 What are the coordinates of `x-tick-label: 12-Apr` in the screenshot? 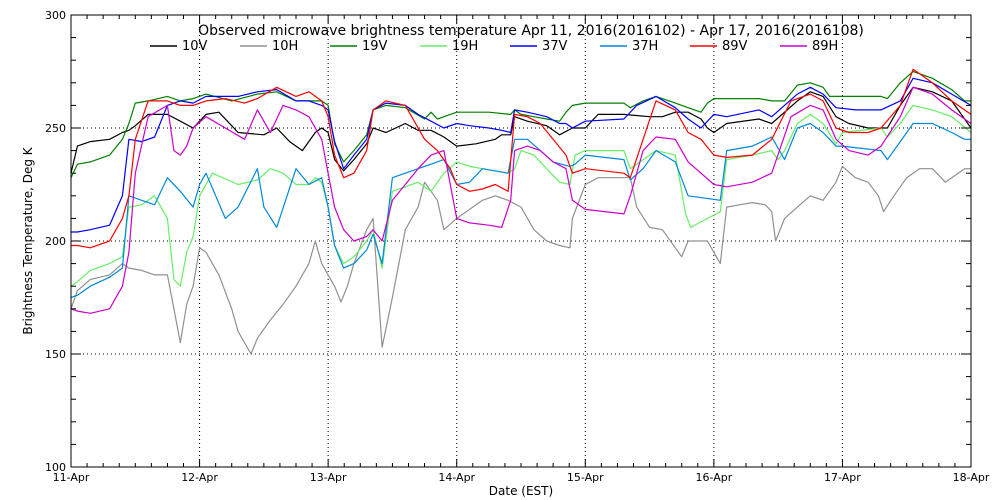 It's located at (199, 477).